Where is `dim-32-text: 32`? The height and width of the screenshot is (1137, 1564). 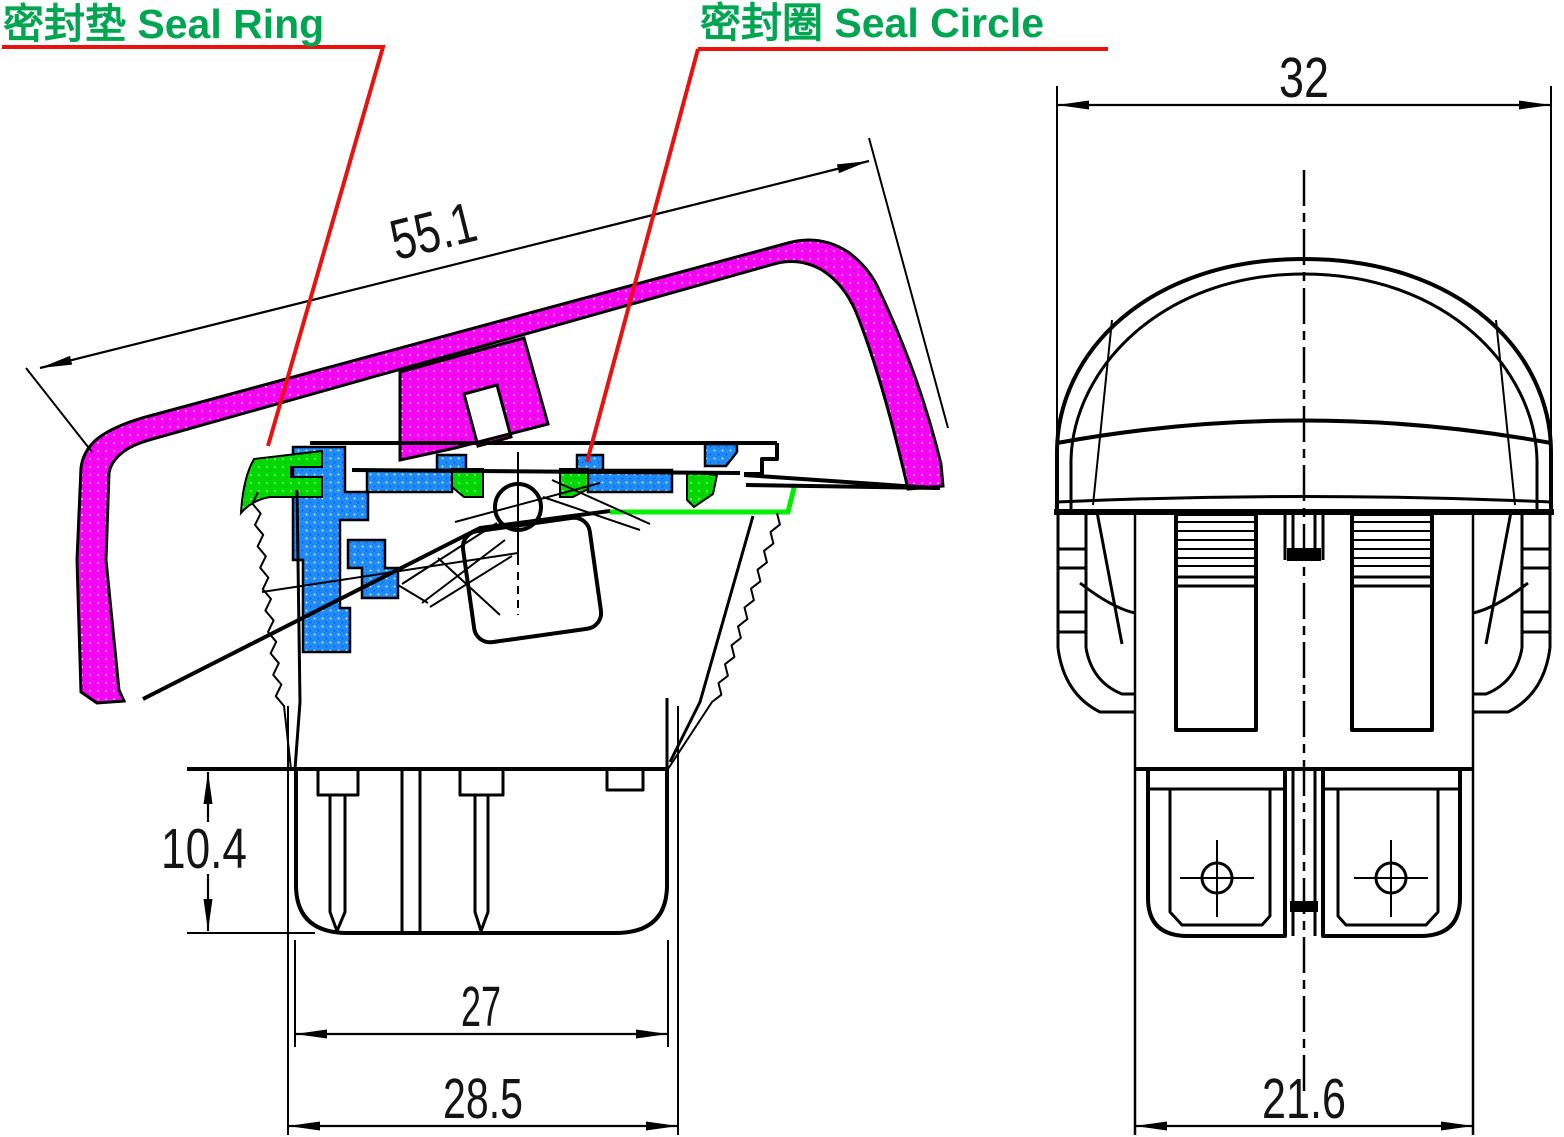 dim-32-text: 32 is located at coordinates (1304, 78).